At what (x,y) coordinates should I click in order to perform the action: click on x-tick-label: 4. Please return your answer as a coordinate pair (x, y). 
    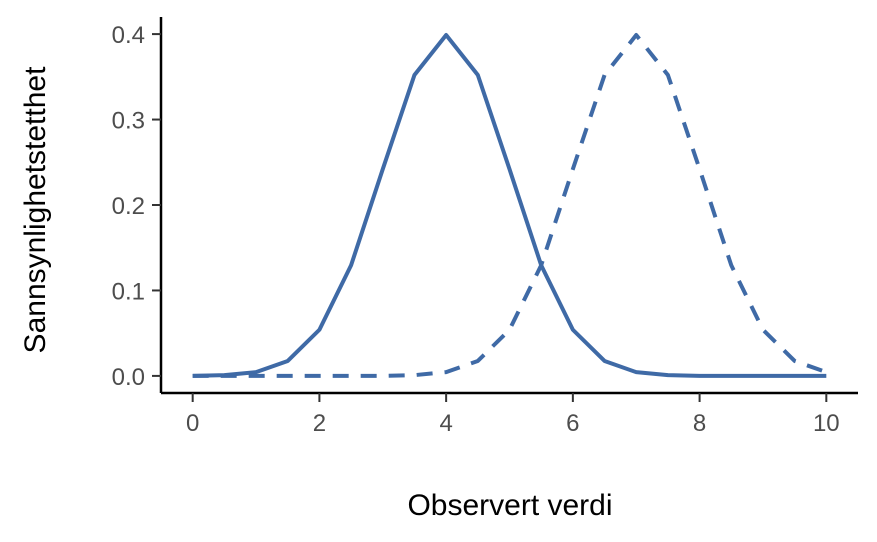
    Looking at the image, I should click on (445, 423).